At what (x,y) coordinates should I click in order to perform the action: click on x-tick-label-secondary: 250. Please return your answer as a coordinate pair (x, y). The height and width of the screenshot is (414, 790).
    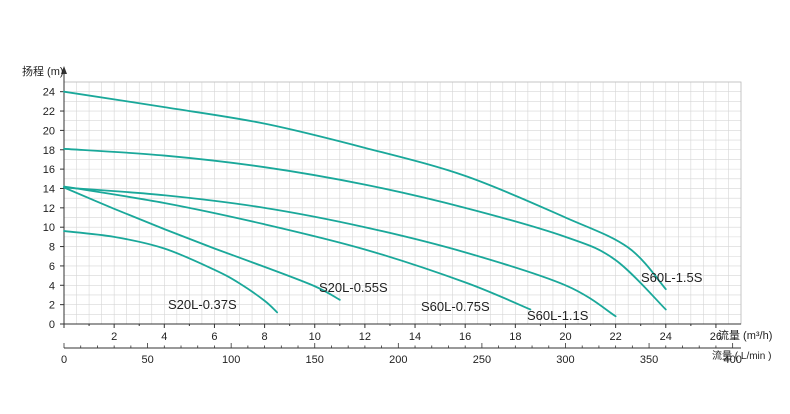
    Looking at the image, I should click on (482, 360).